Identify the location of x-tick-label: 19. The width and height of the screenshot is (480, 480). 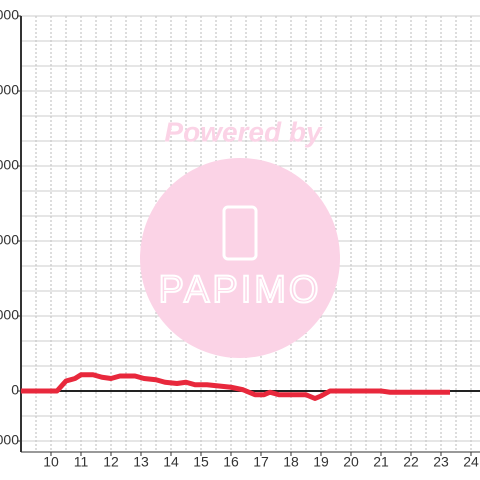
(321, 462).